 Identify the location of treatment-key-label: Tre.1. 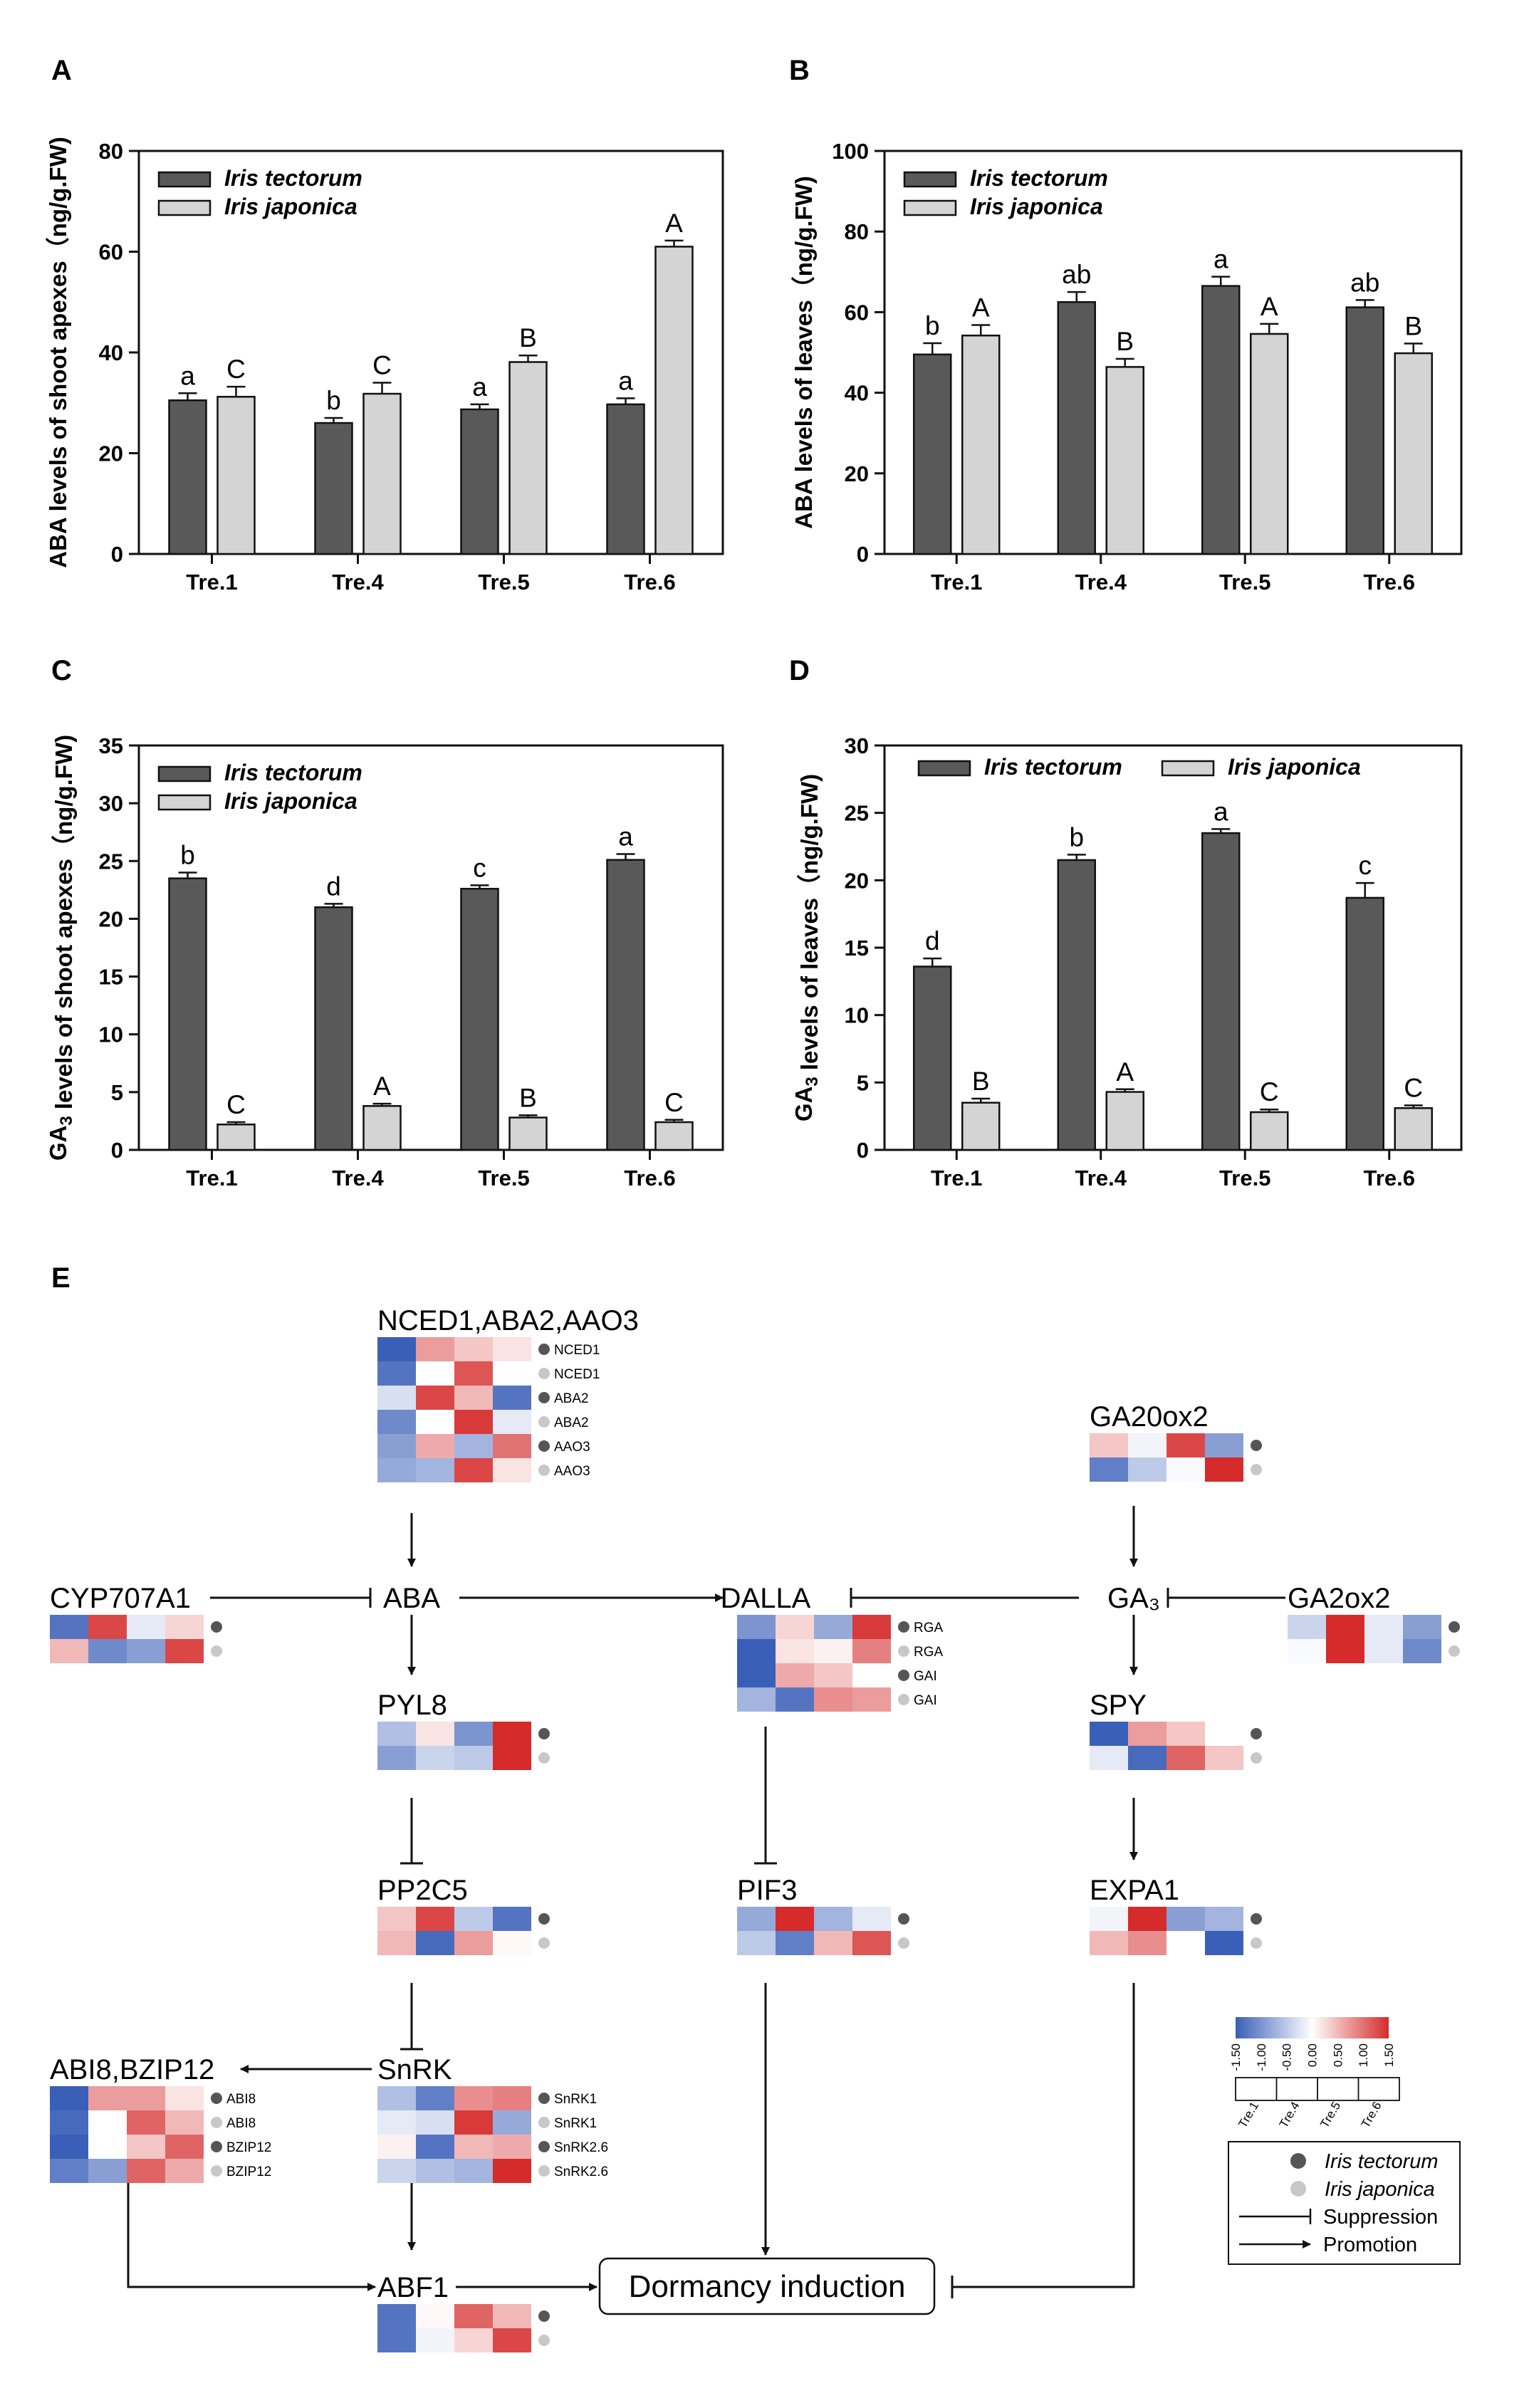
(1248, 2115).